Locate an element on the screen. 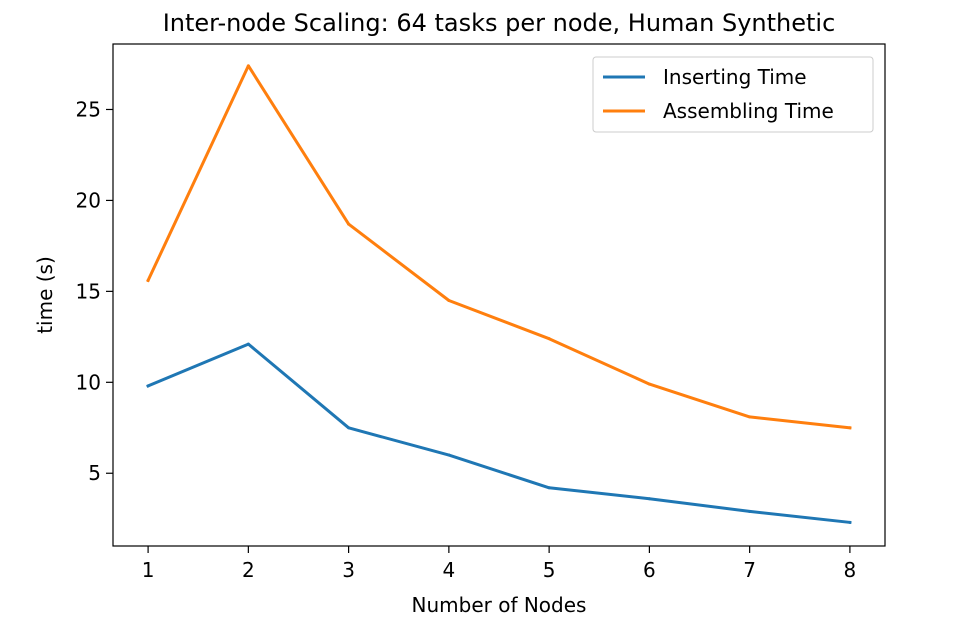 Image resolution: width=962 pixels, height=640 pixels. legend: Inserting Time Assembling Time is located at coordinates (733, 94).